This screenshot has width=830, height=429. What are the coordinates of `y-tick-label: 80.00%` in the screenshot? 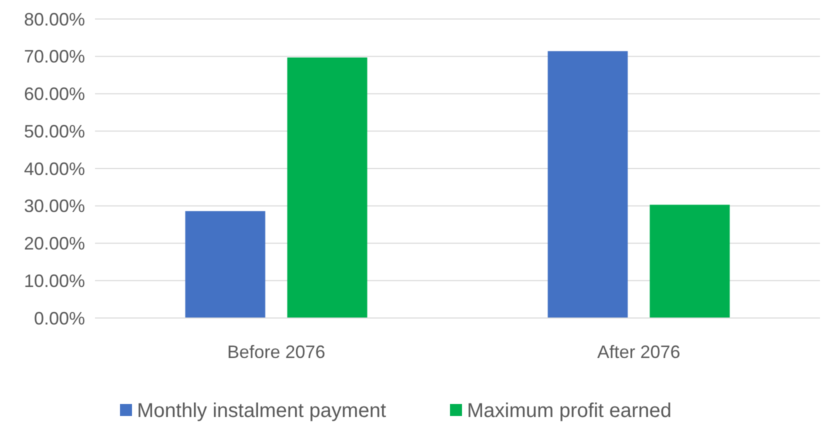 It's located at (54, 19).